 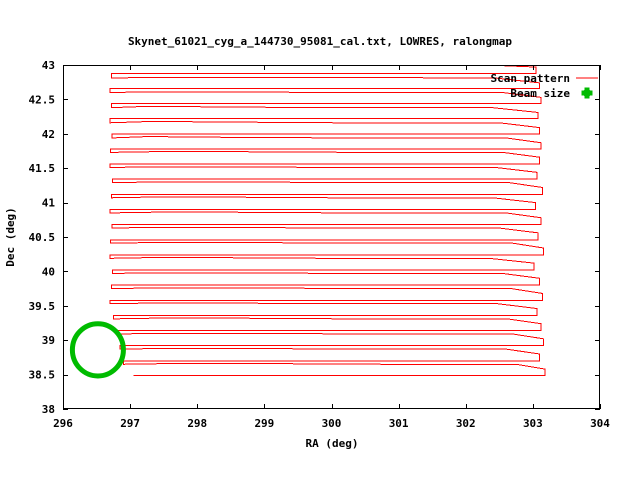 What do you see at coordinates (48, 409) in the screenshot?
I see `y-tick-label-0: 38` at bounding box center [48, 409].